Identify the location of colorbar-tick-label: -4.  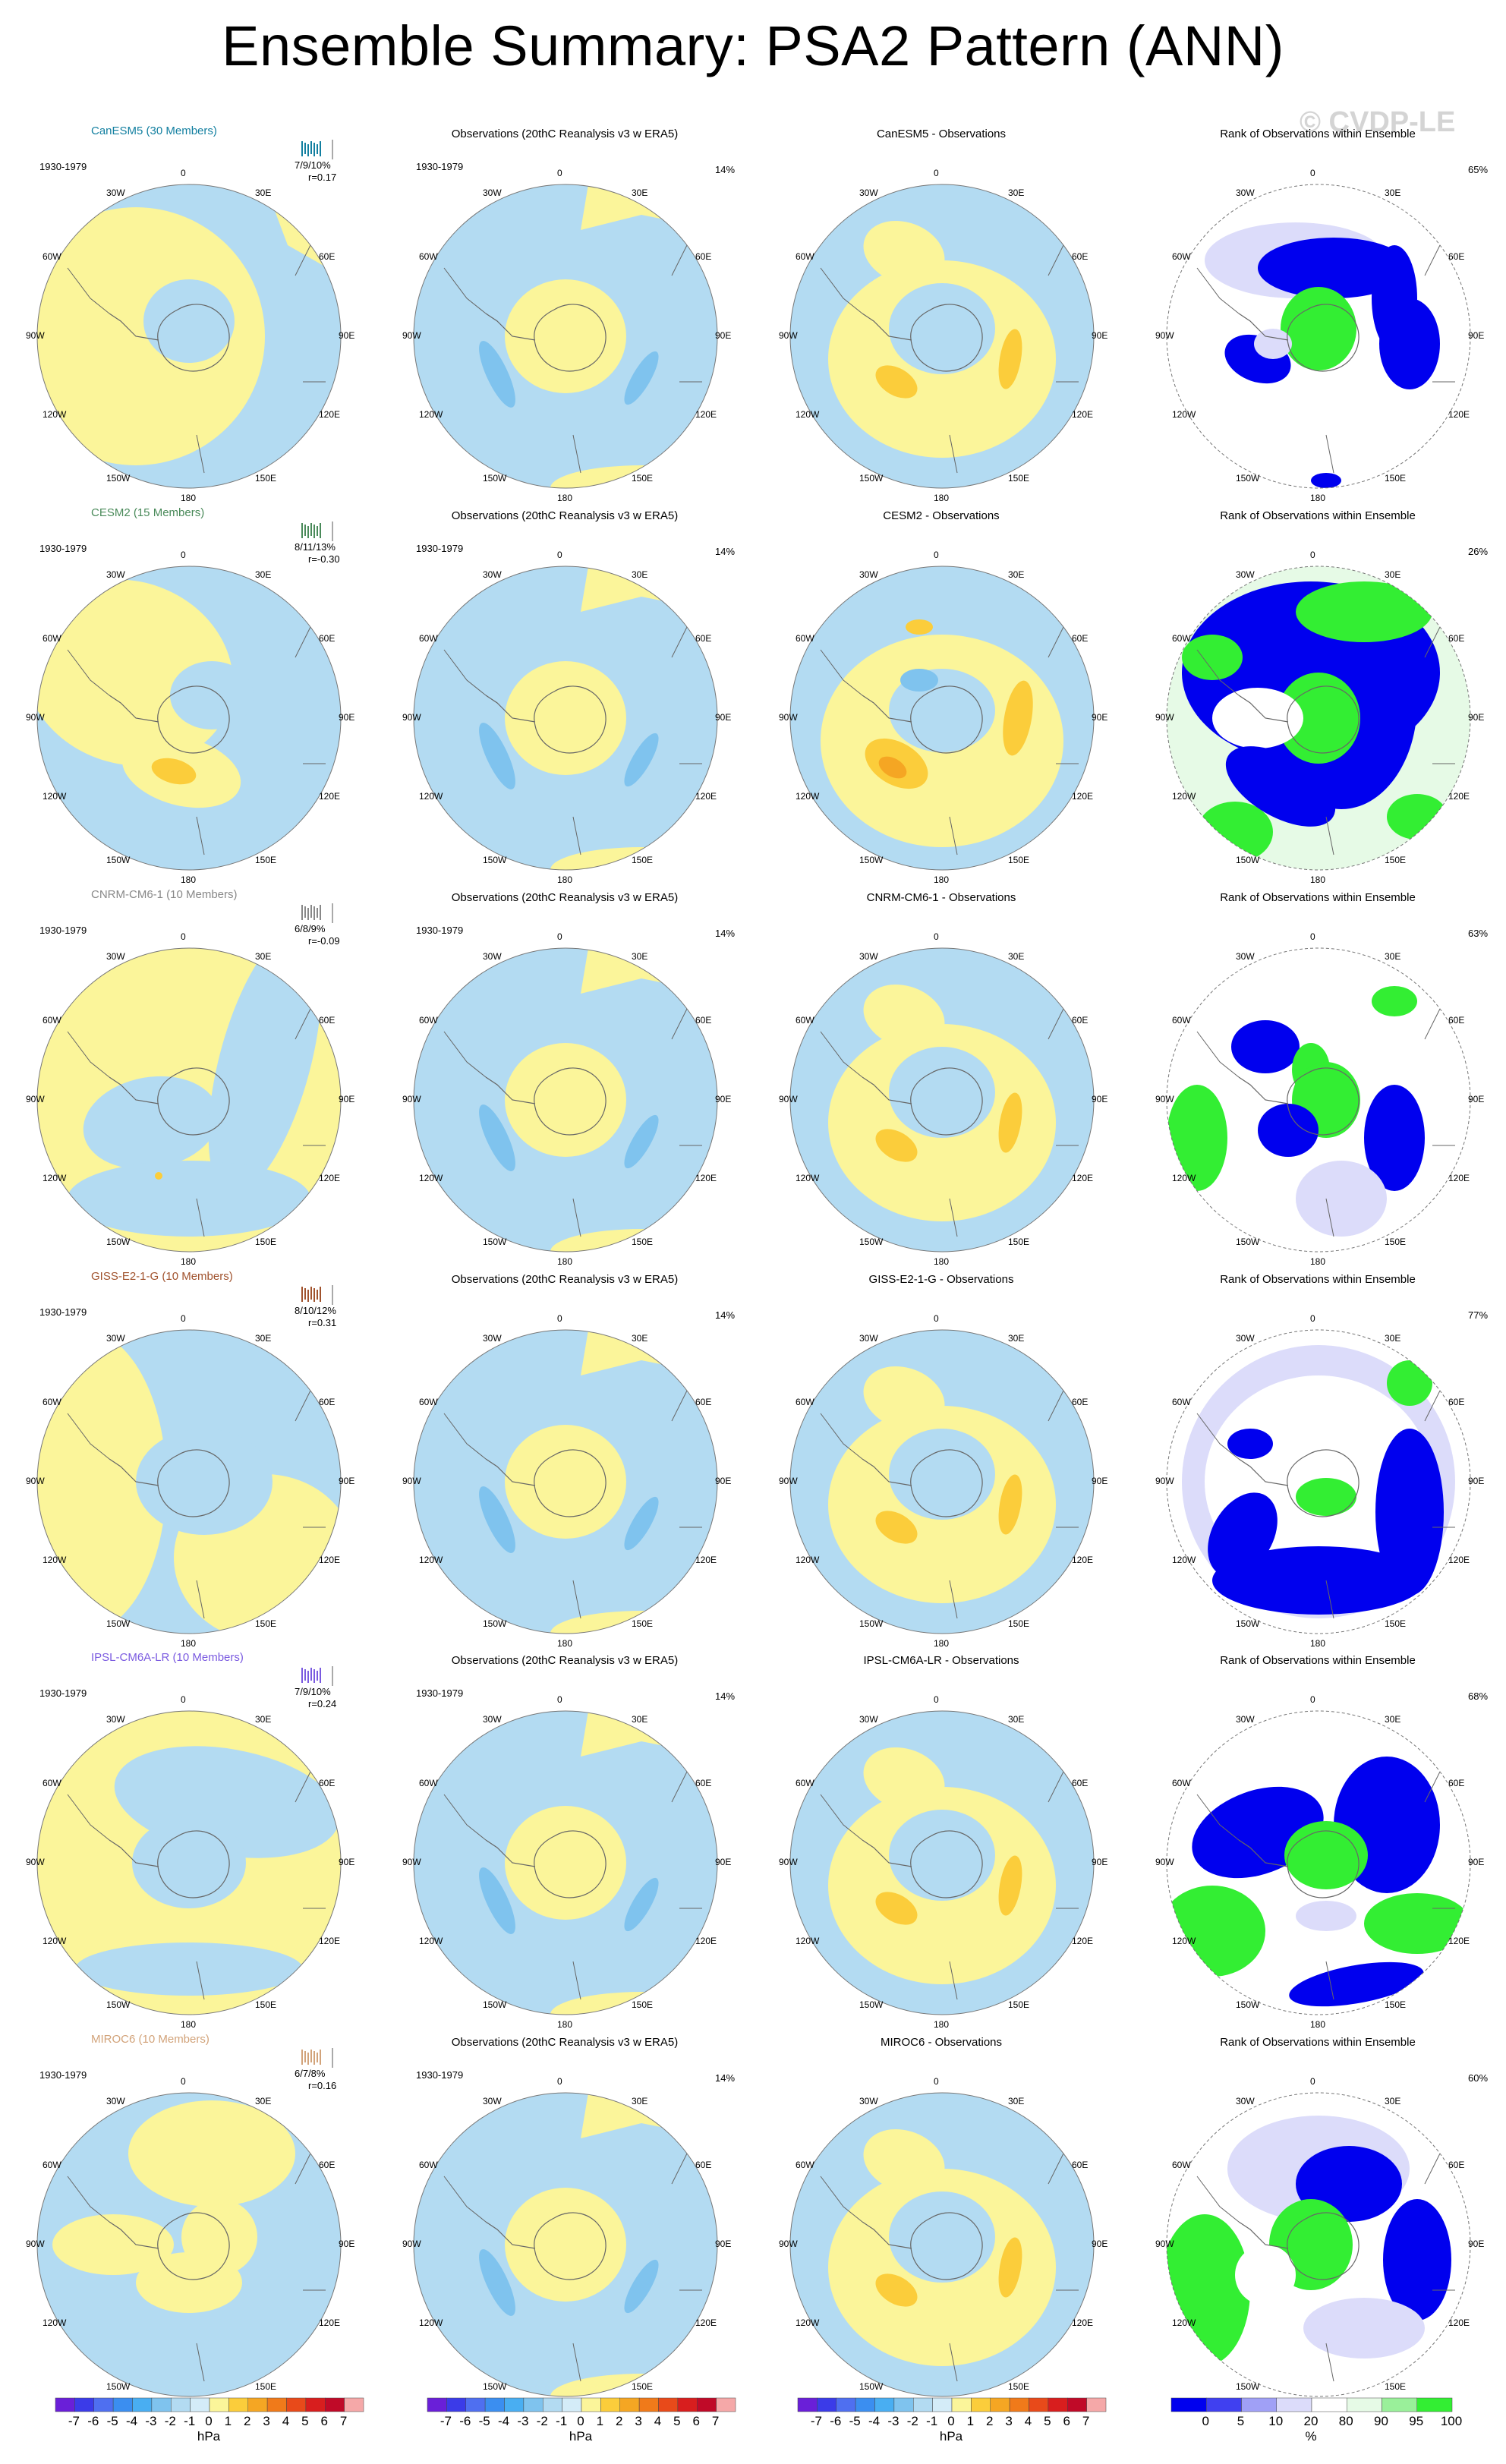
(503, 2421).